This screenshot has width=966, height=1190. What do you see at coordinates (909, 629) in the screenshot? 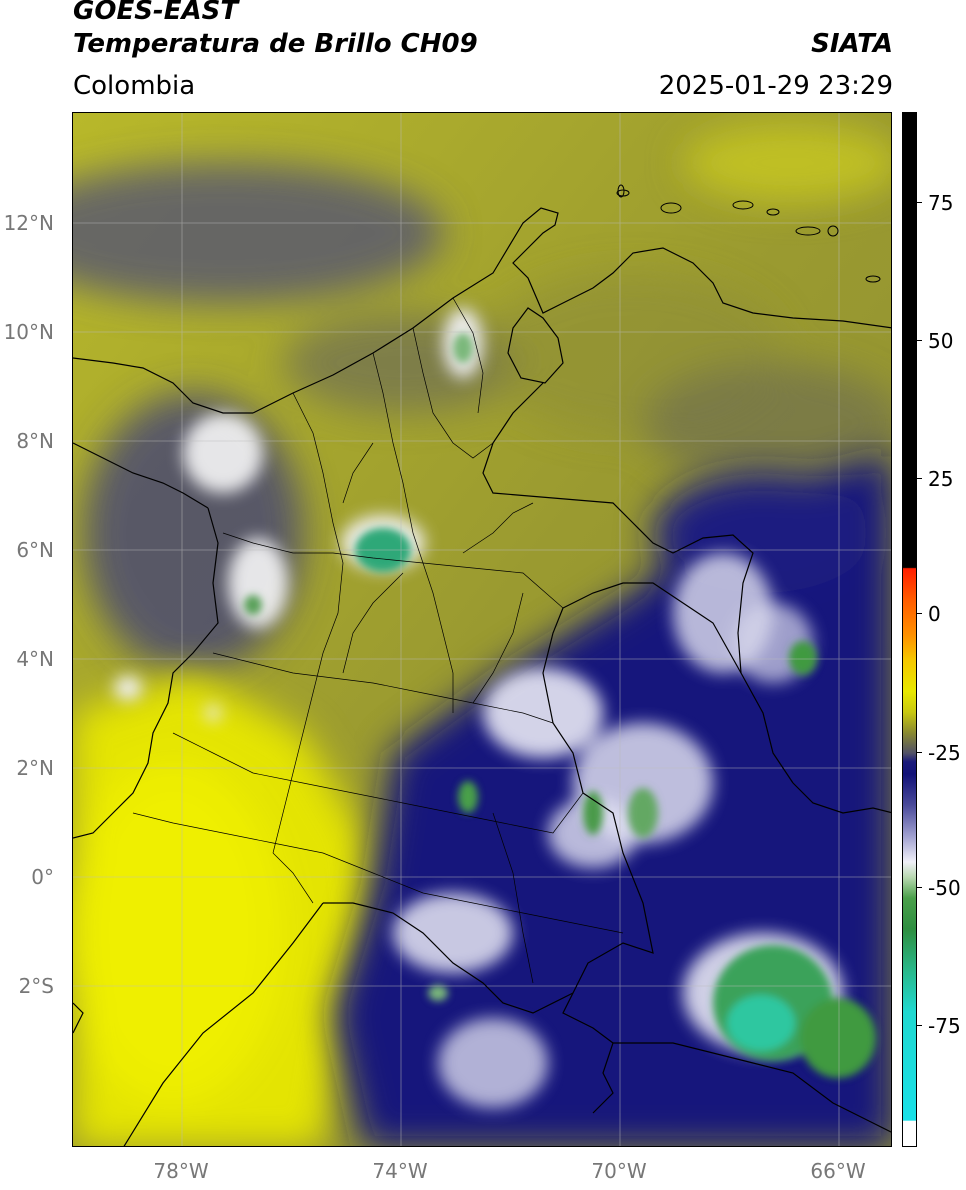
I see `colorbar` at bounding box center [909, 629].